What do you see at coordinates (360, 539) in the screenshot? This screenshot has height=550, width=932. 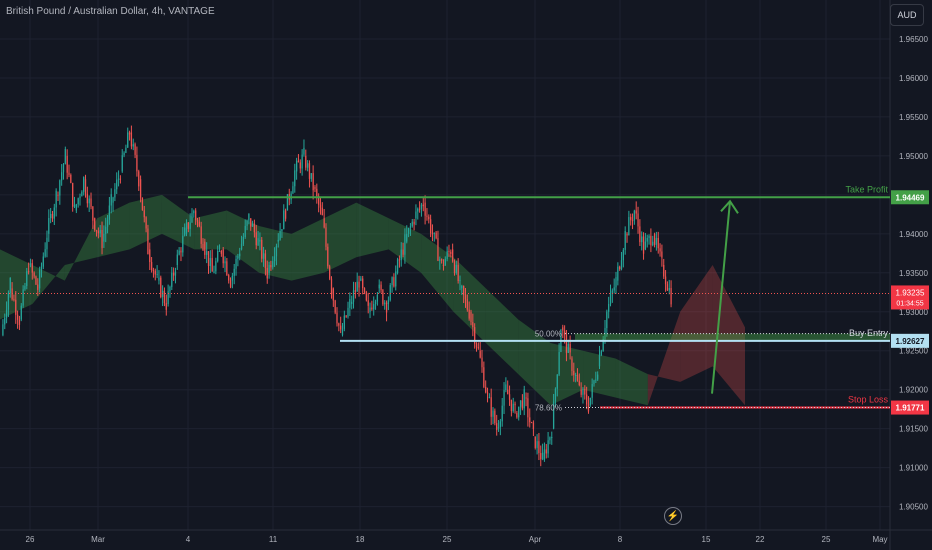 I see `x-tick-label: 18` at bounding box center [360, 539].